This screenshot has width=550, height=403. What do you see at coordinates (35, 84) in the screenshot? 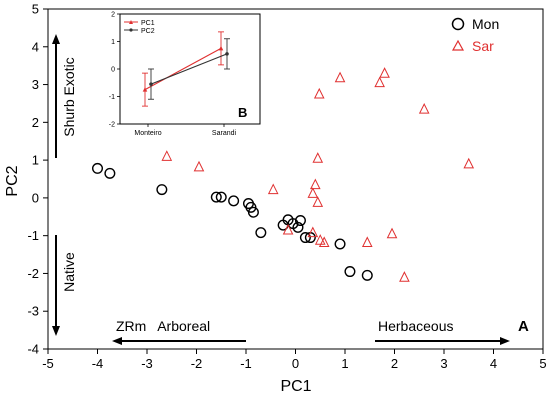
I see `y-tick-label: 3` at bounding box center [35, 84].